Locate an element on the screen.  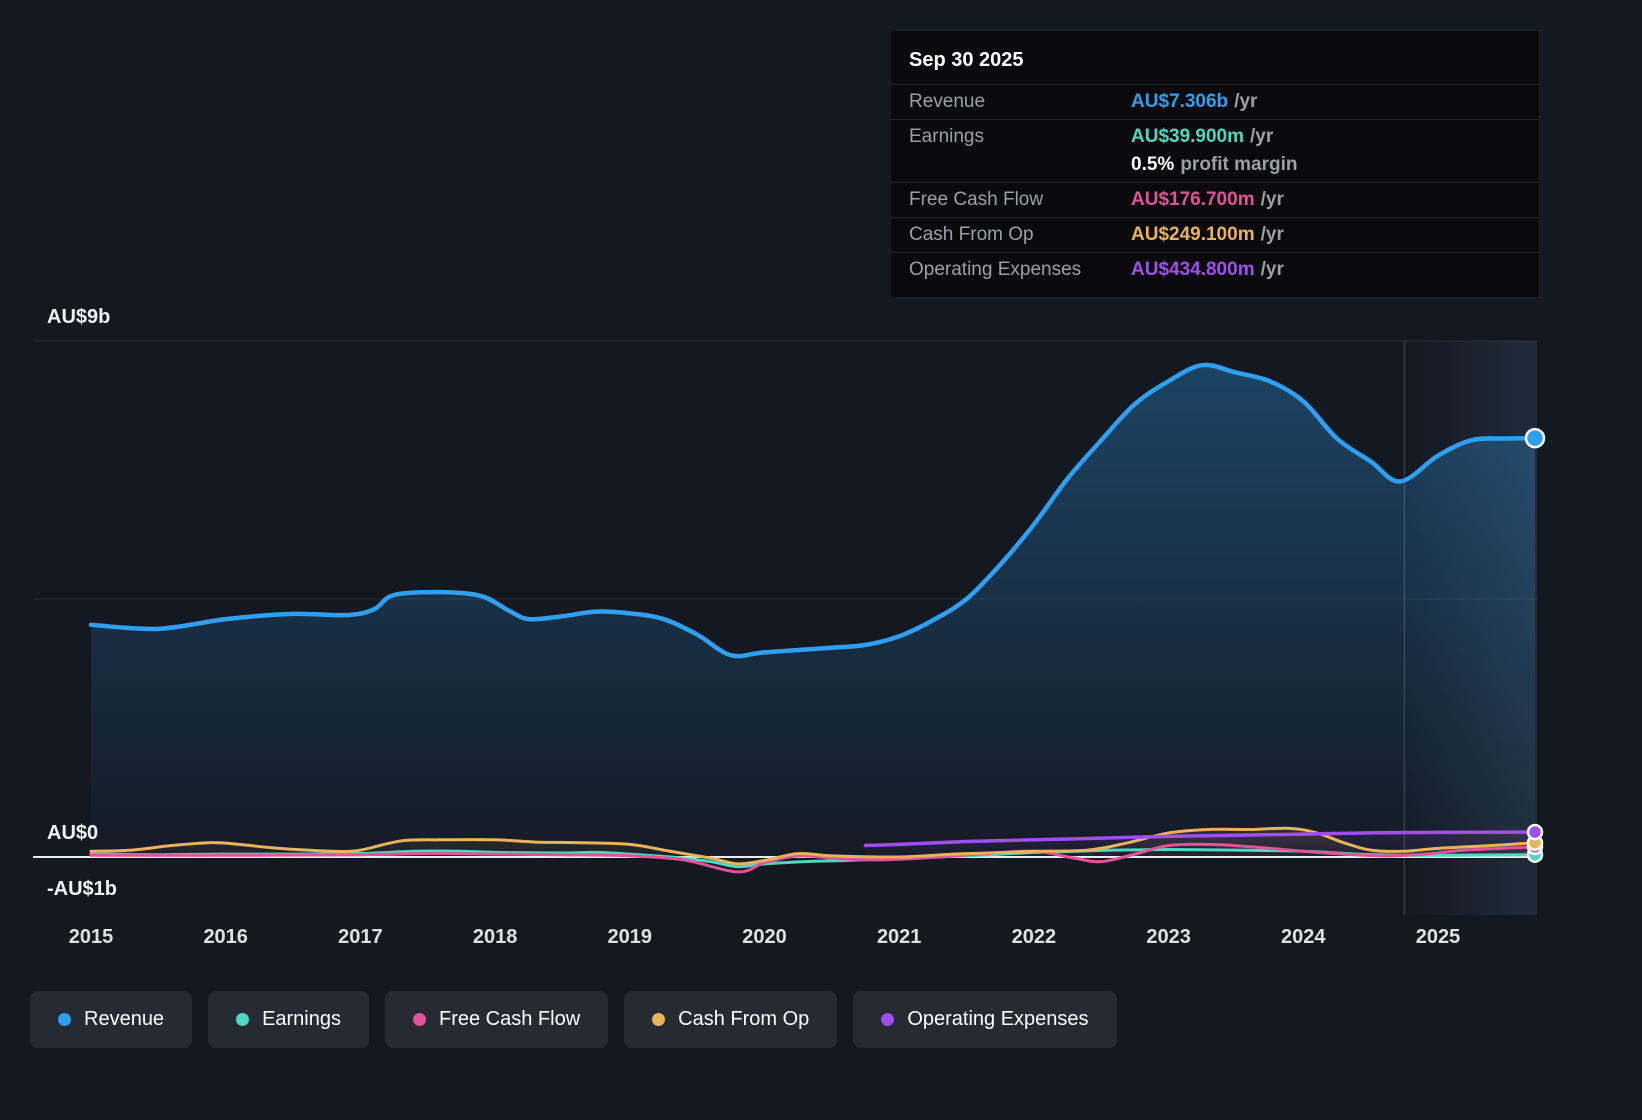
legend-item-operating-expenses: Operating Expenses is located at coordinates (985, 1019).